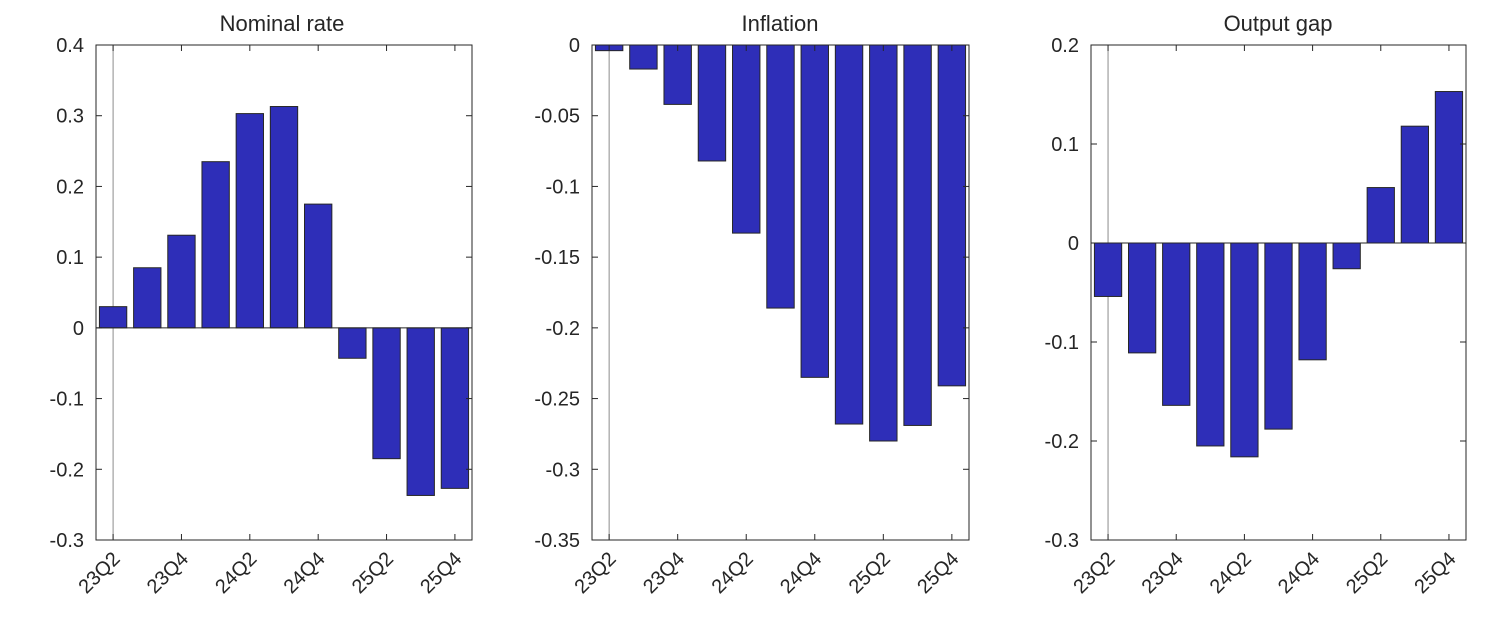 This screenshot has width=1503, height=618. What do you see at coordinates (557, 400) in the screenshot?
I see `y-tick-label: -0.25` at bounding box center [557, 400].